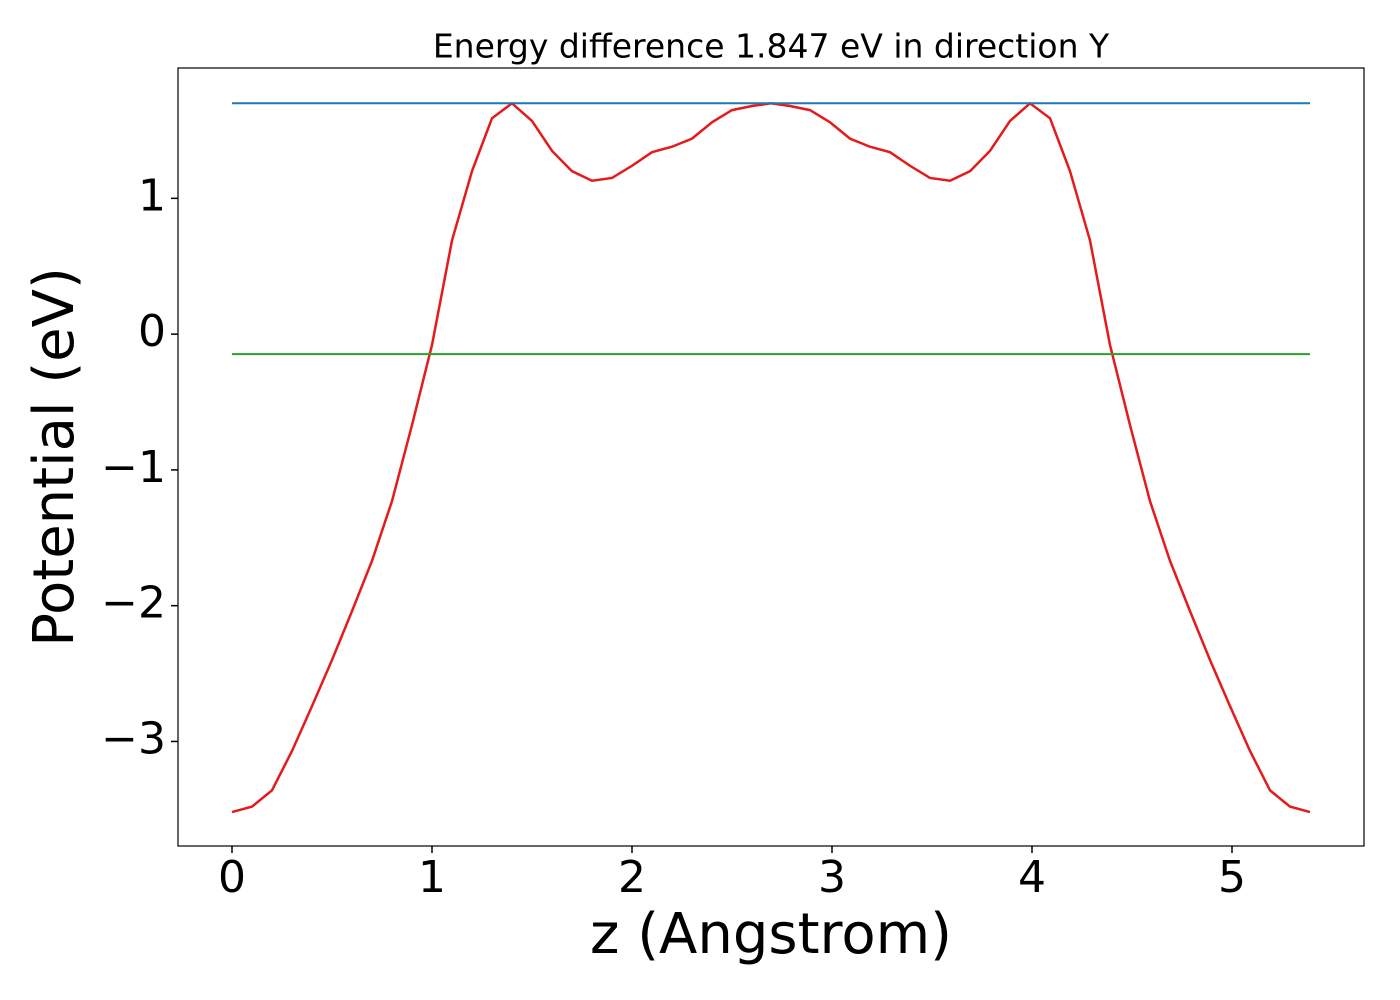 Image resolution: width=1400 pixels, height=1000 pixels. I want to click on y-tick-label: −2, so click(133, 603).